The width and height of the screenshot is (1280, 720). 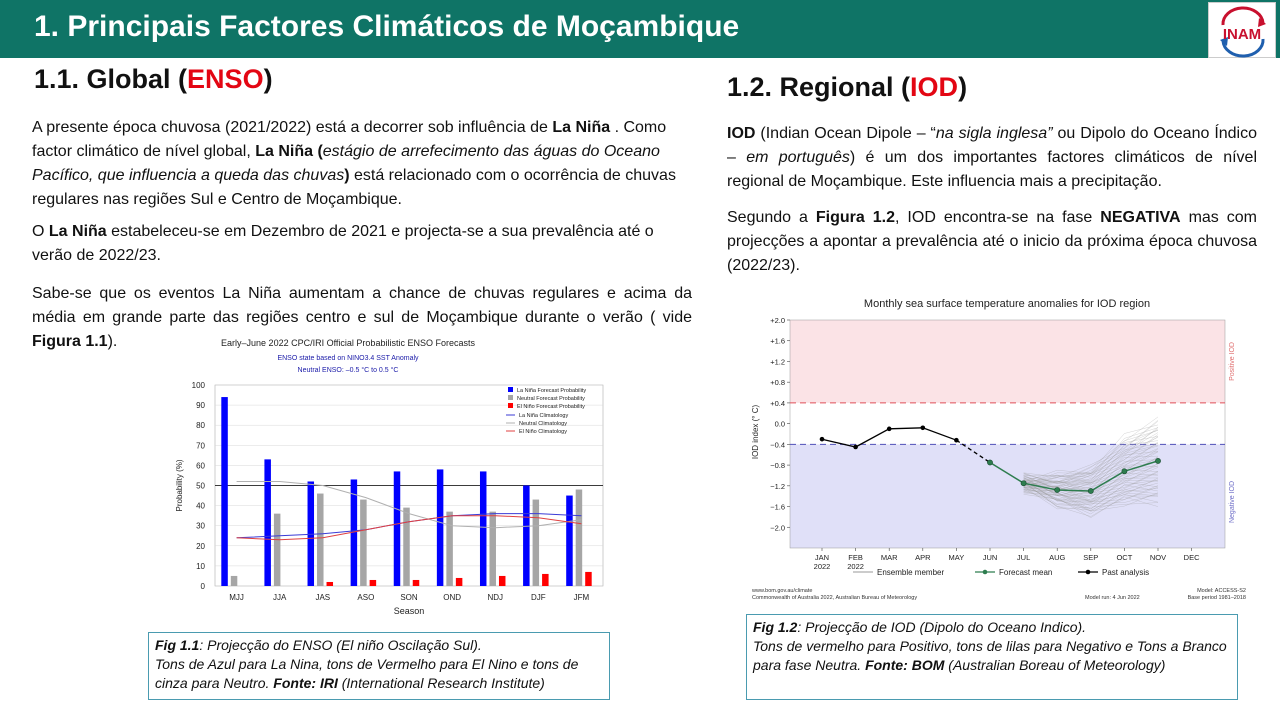 What do you see at coordinates (777, 444) in the screenshot?
I see `y-tick-label: −0.4` at bounding box center [777, 444].